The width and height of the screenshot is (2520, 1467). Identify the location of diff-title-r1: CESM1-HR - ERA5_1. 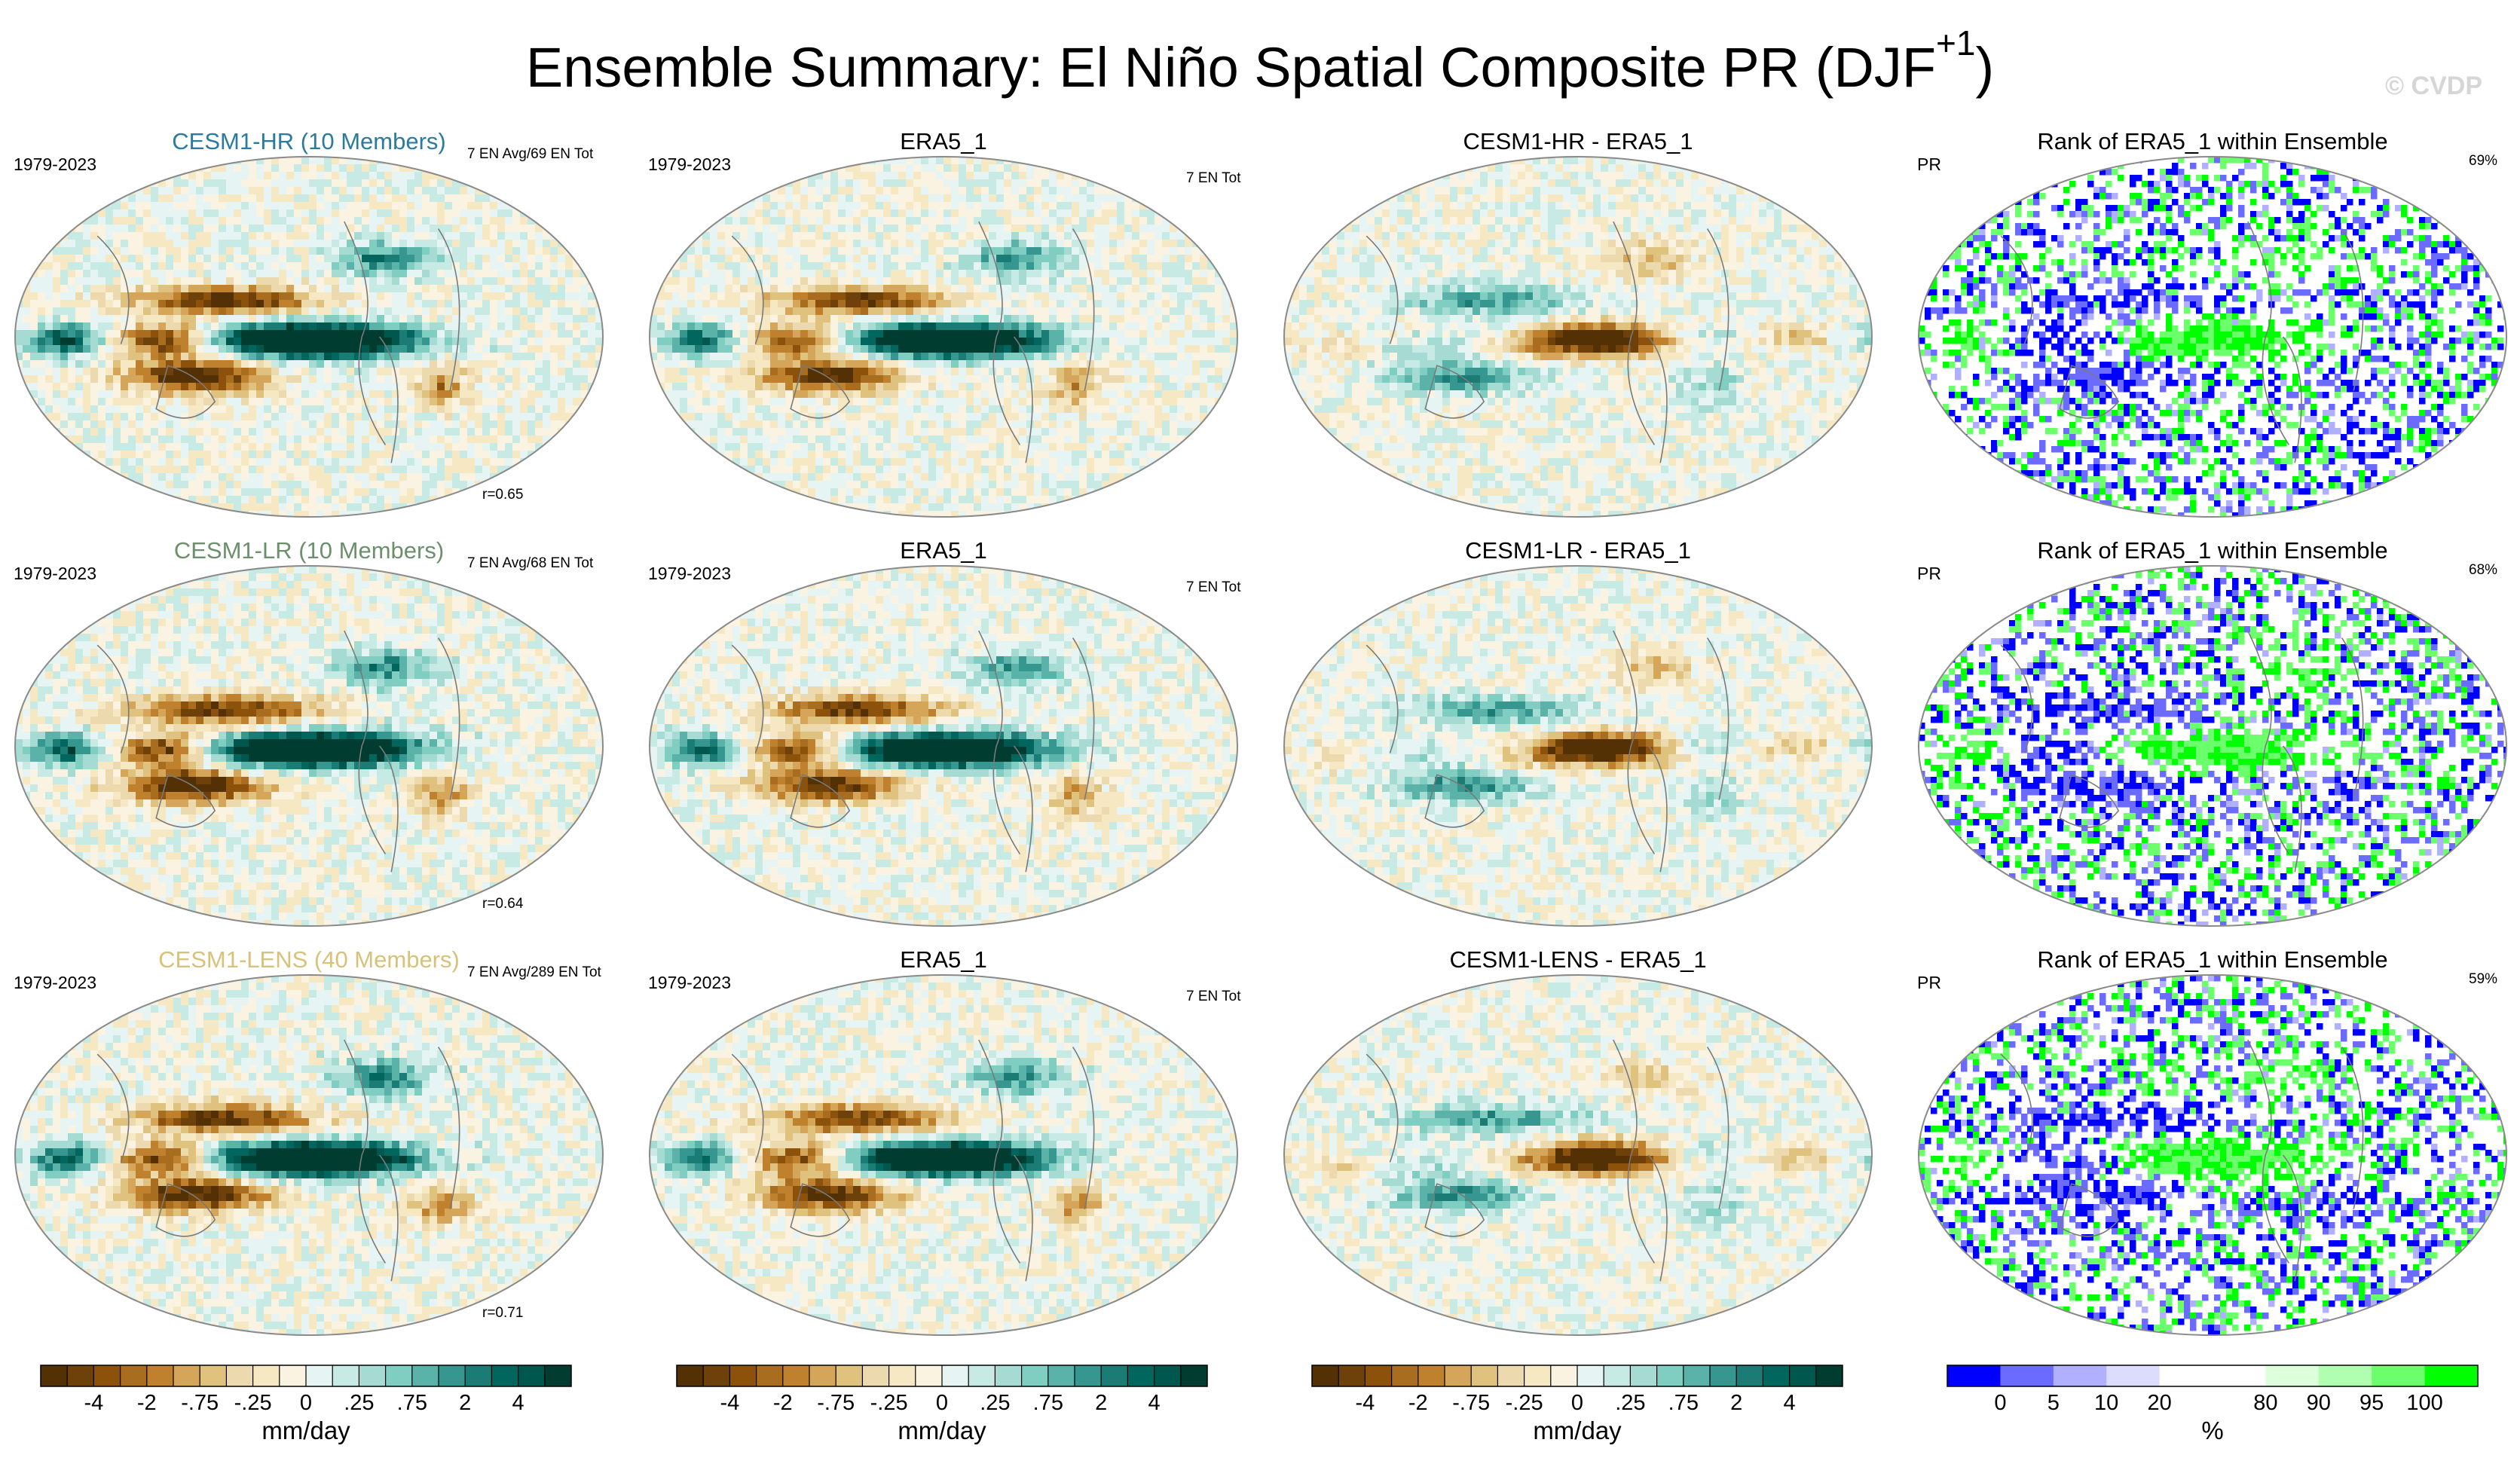
(1578, 141).